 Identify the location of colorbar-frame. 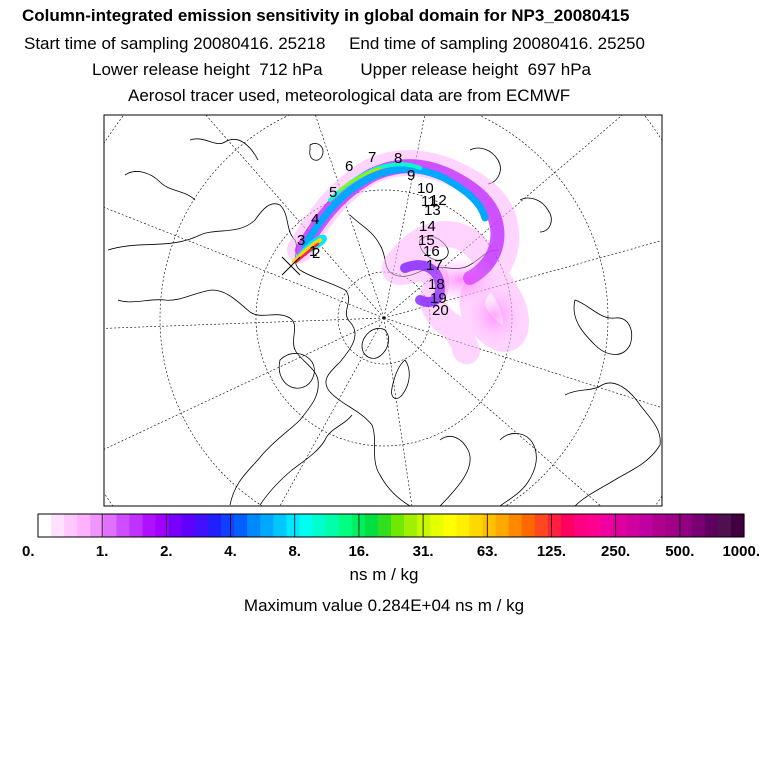
(391, 525).